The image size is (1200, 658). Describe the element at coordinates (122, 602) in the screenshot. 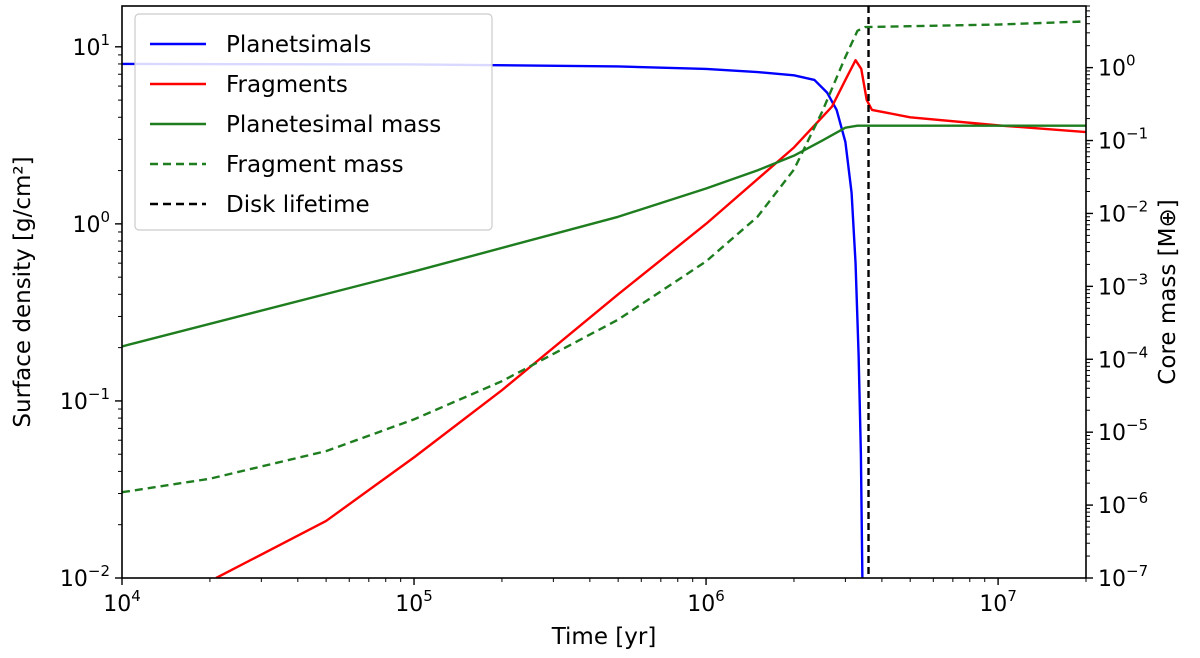

I see `x-tick-label: 10⁴` at that location.